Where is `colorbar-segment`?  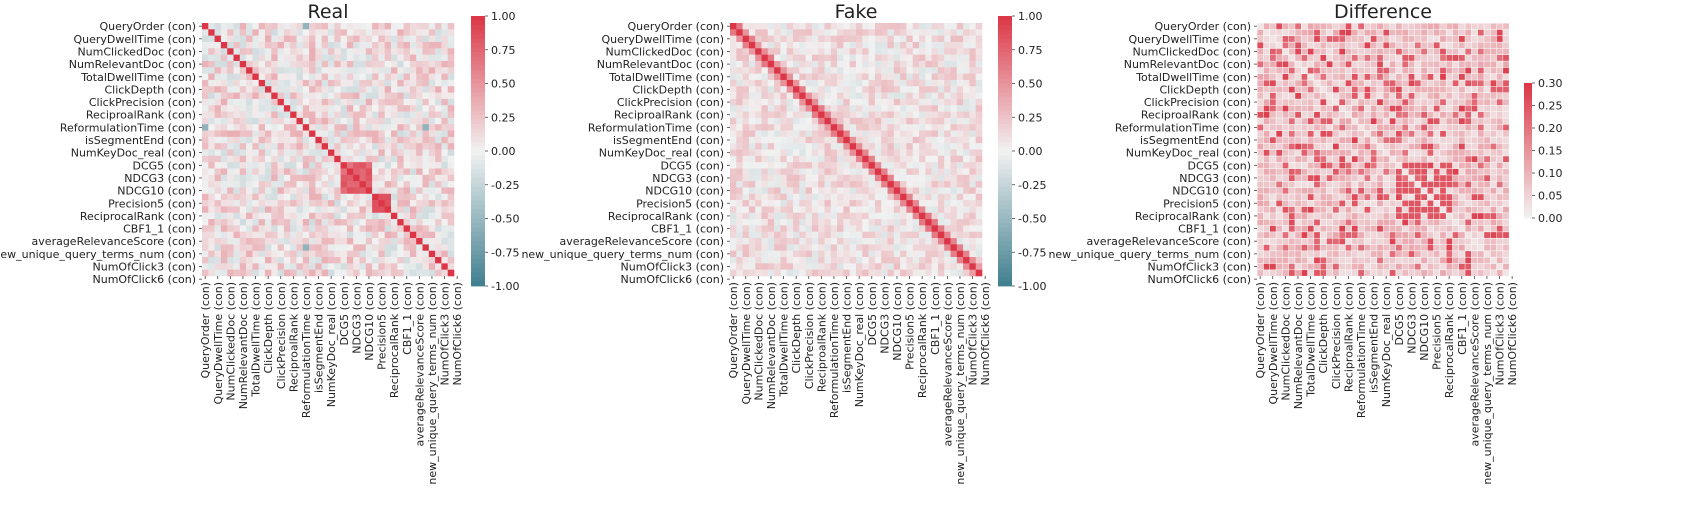 colorbar-segment is located at coordinates (478, 140).